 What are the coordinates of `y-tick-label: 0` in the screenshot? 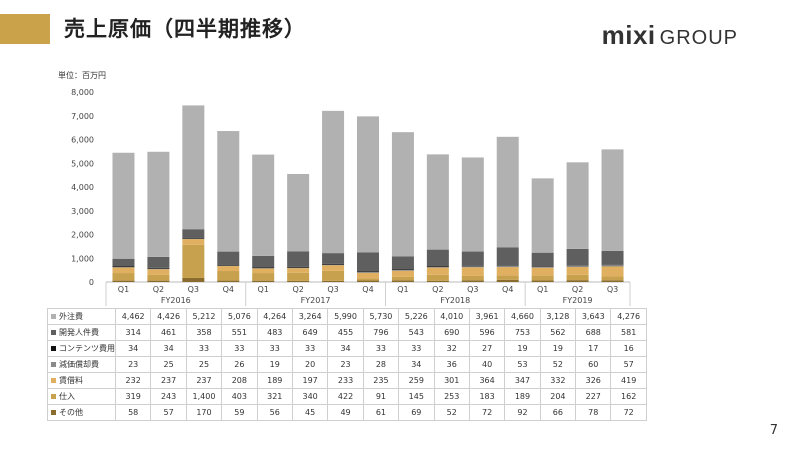 It's located at (91, 282).